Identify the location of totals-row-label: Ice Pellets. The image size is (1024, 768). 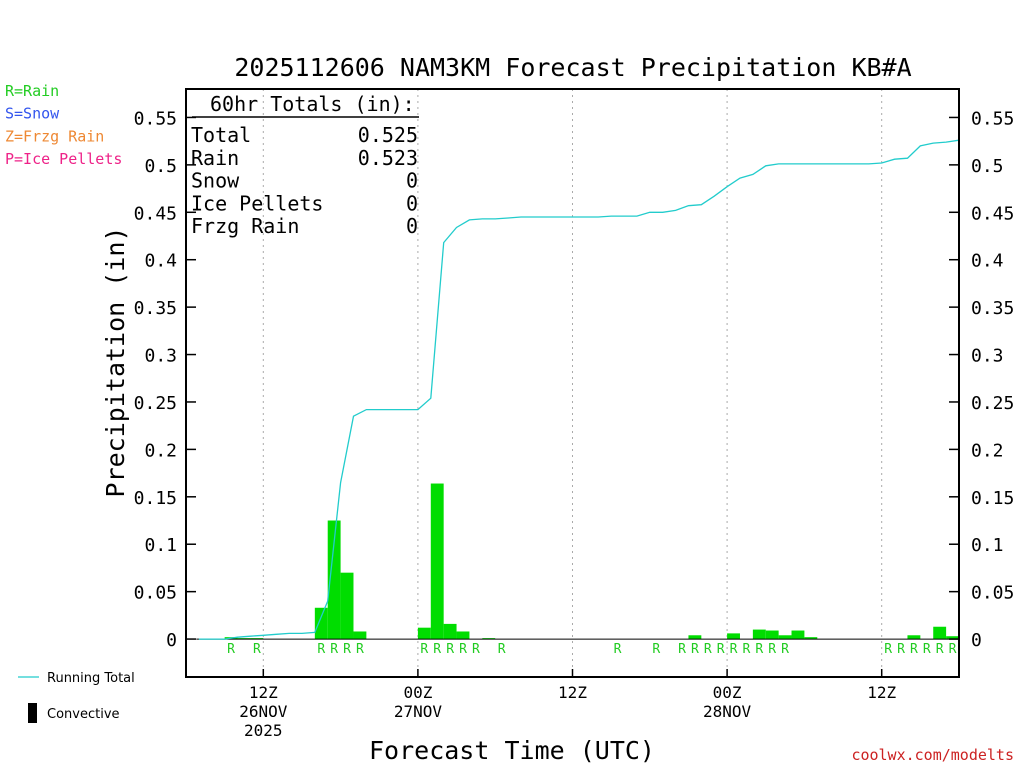
(257, 203).